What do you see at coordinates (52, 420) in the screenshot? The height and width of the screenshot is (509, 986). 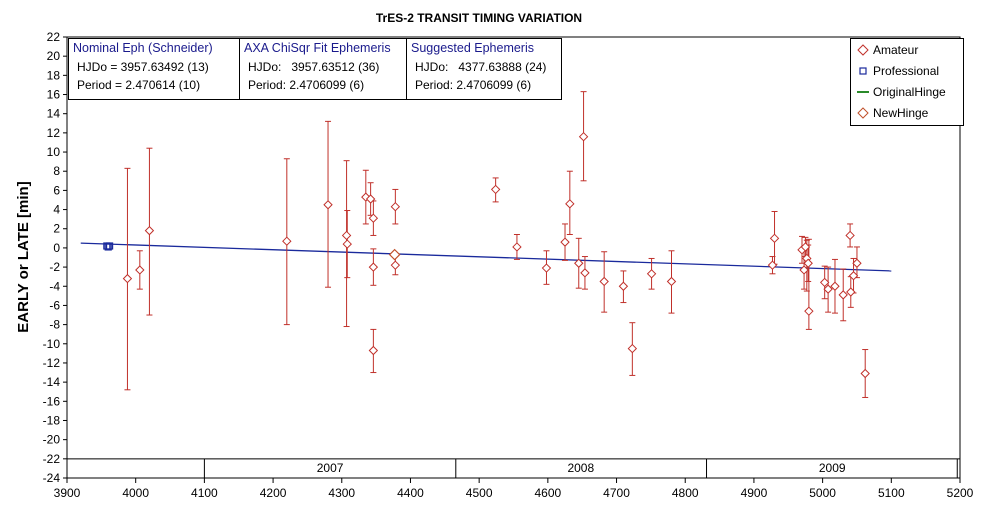 I see `y-tick-label: -18` at bounding box center [52, 420].